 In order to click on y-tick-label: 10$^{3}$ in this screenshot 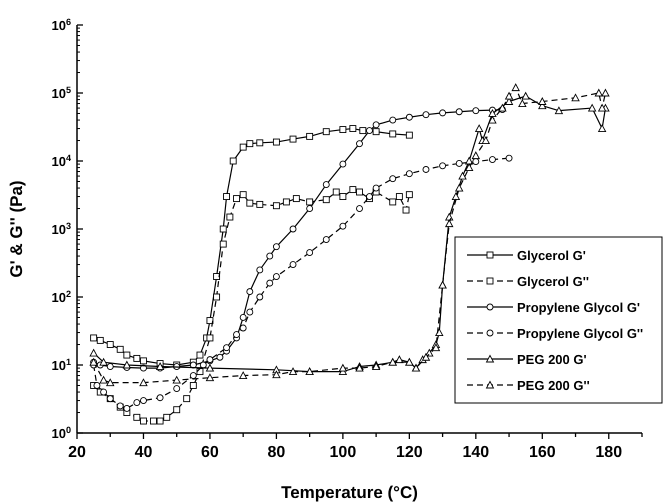, I will do `click(61, 229)`.